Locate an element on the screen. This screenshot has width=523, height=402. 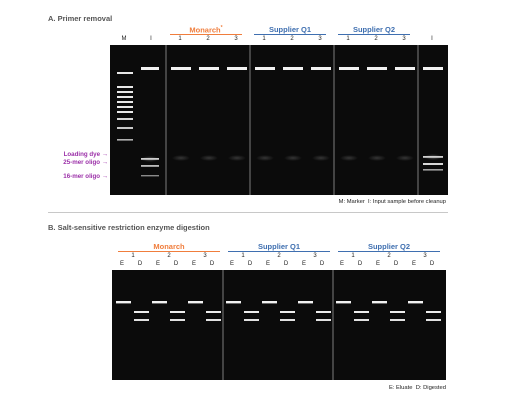
lane-label-monarch-3: 3 is located at coordinates (236, 39).